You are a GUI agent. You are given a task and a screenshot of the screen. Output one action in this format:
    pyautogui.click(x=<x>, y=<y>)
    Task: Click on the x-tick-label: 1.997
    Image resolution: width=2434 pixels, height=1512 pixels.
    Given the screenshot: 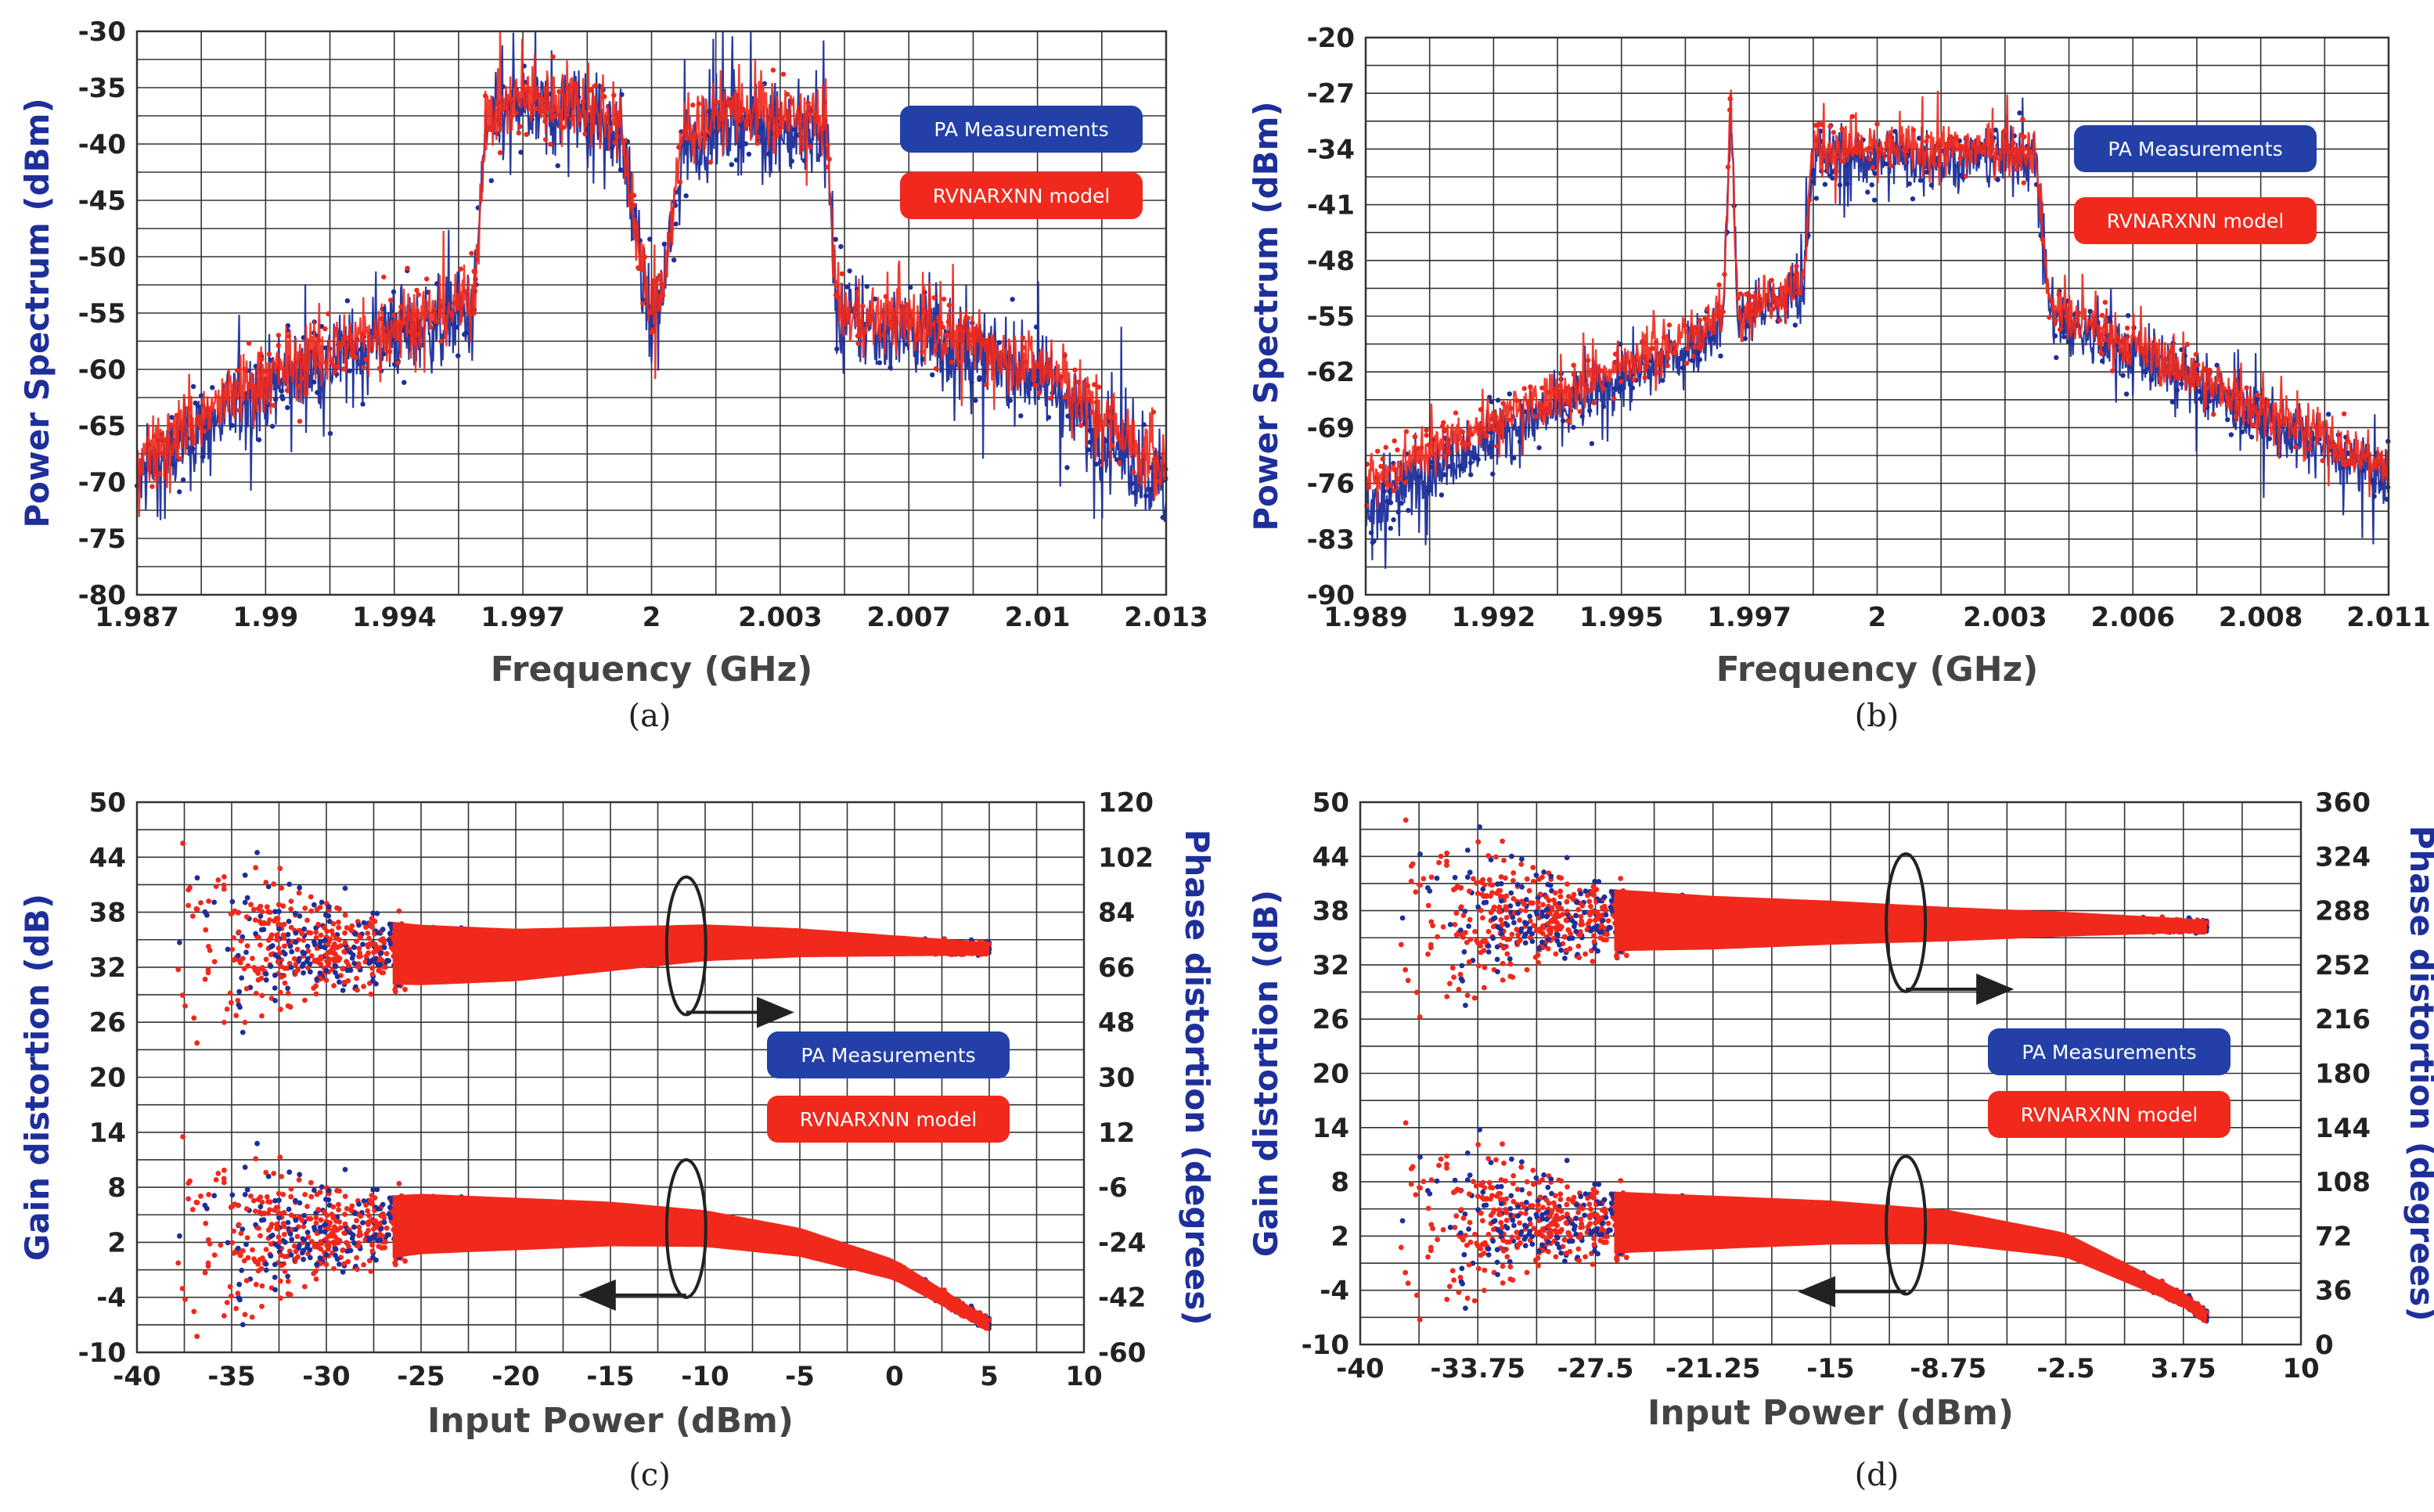 What is the action you would take?
    pyautogui.click(x=1749, y=617)
    